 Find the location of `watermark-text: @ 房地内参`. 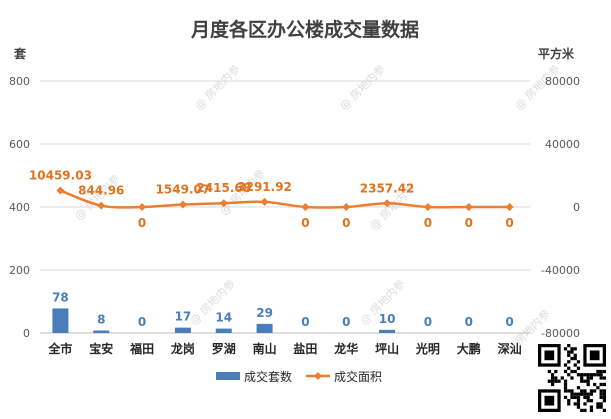

watermark-text: @ 房地内参 is located at coordinates (362, 87).